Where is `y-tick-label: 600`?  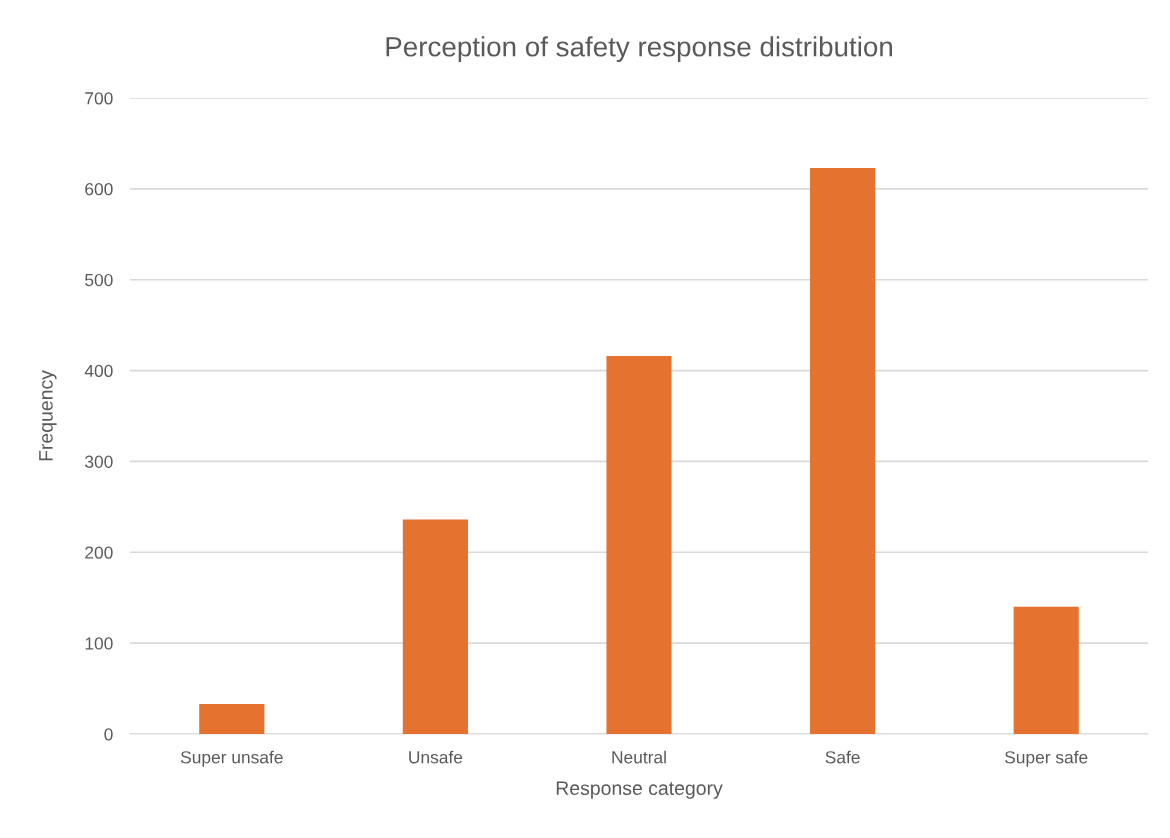
y-tick-label: 600 is located at coordinates (99, 189).